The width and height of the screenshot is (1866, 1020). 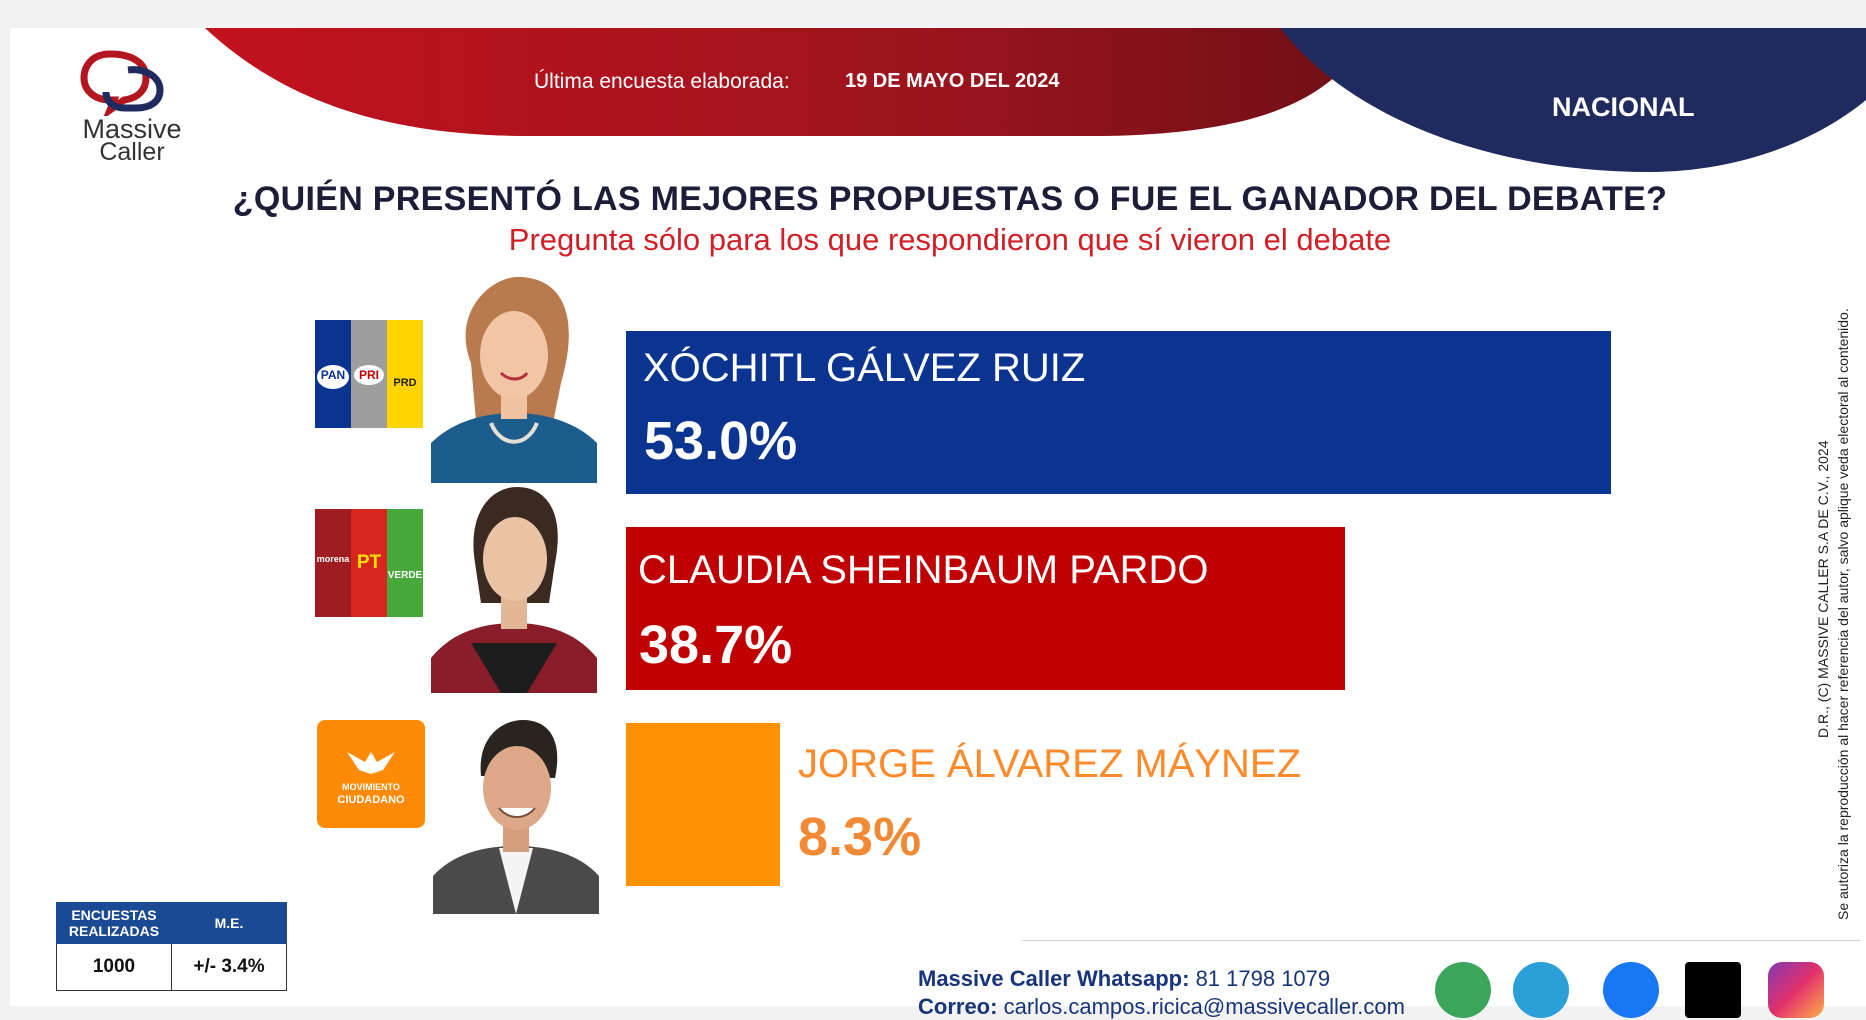 I want to click on morena-label: morena, so click(x=333, y=559).